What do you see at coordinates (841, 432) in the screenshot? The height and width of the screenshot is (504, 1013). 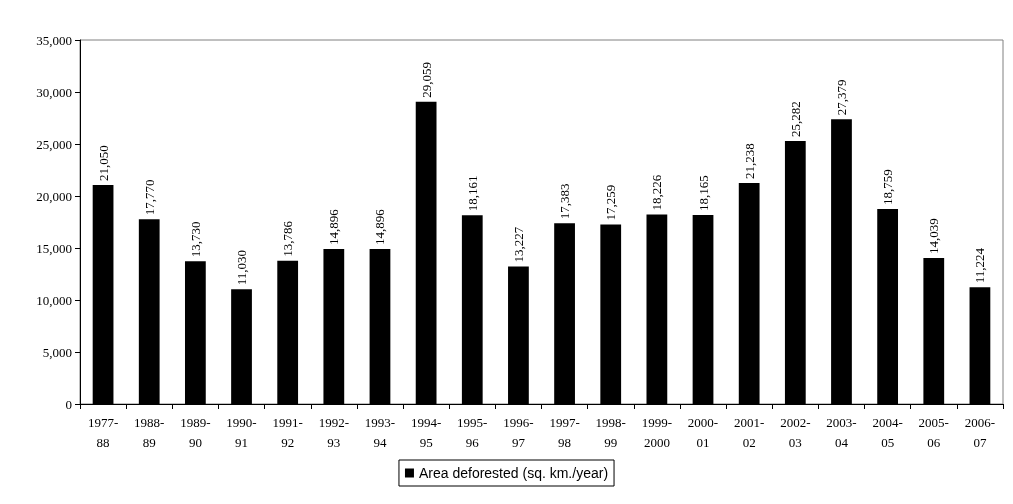 I see `x-tick-label: 2003- 04` at bounding box center [841, 432].